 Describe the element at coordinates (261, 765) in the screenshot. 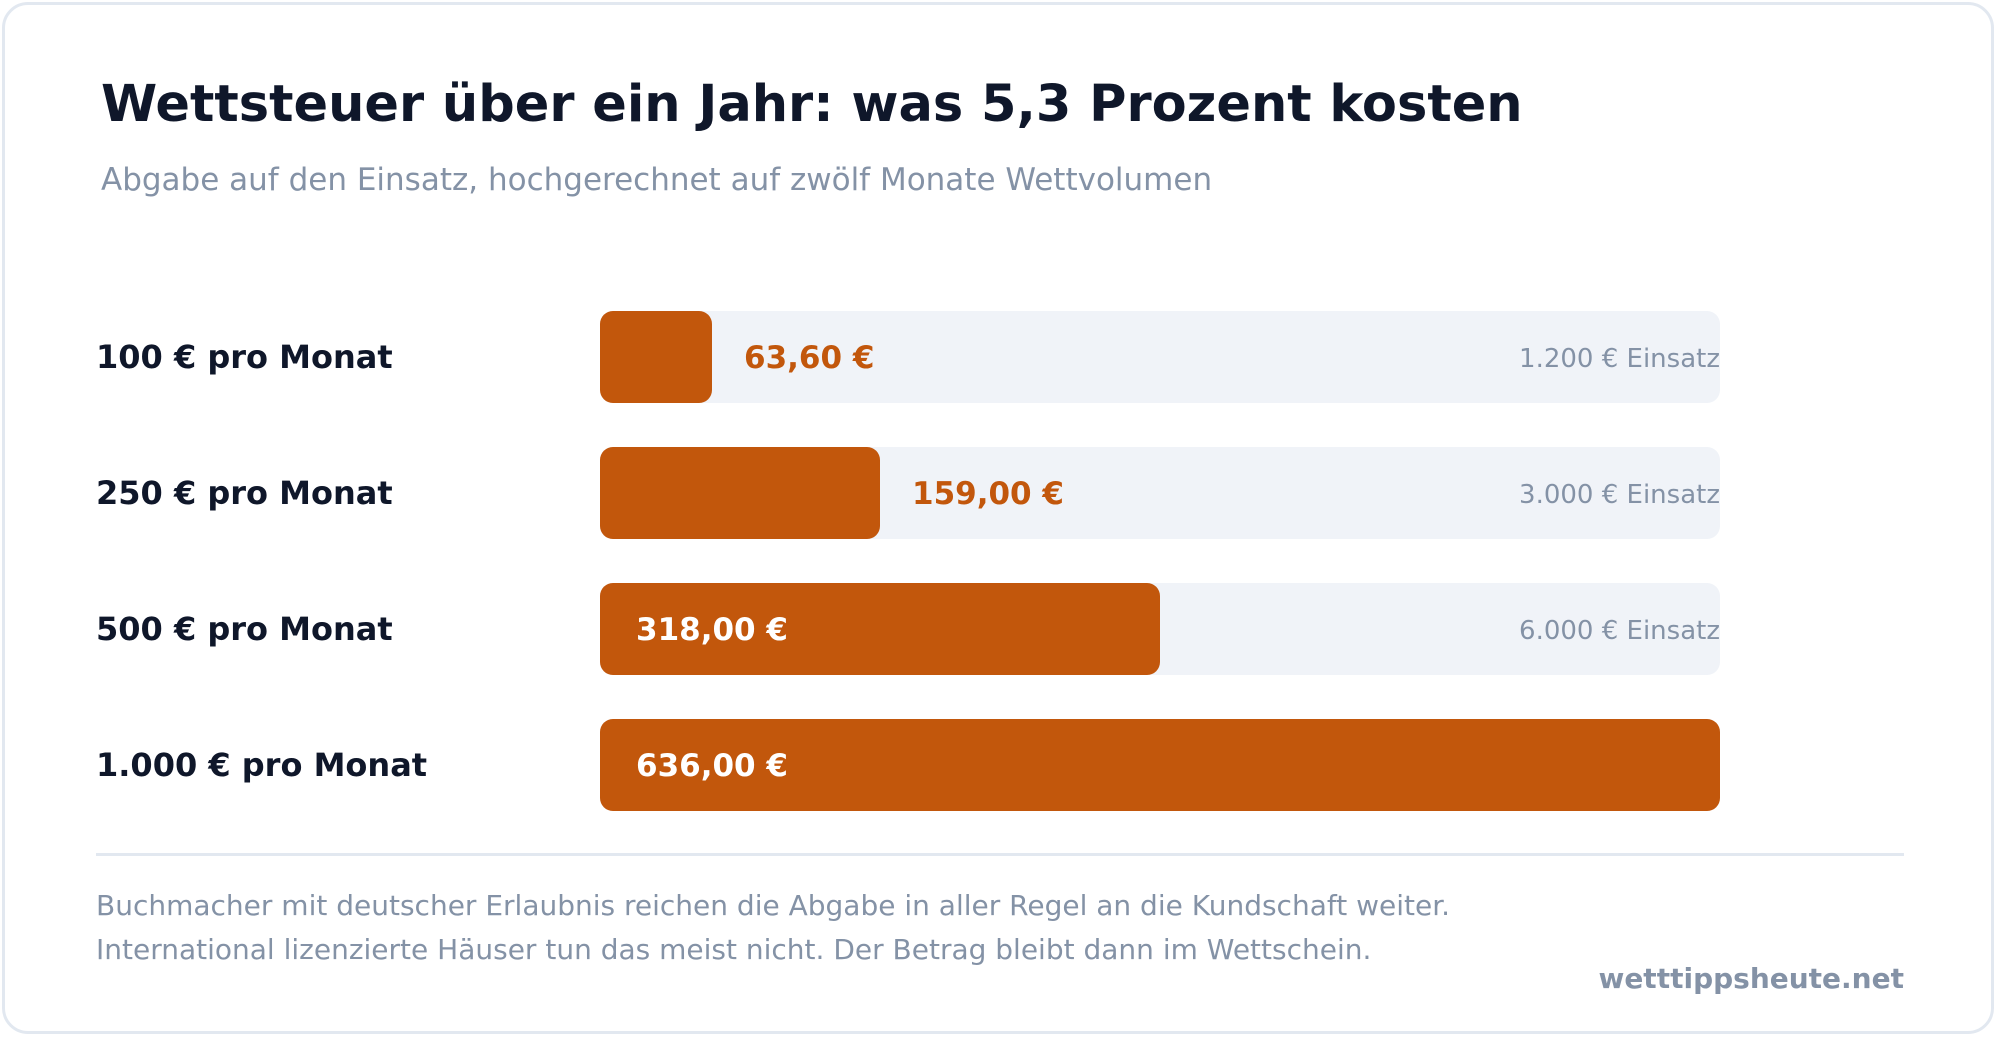

I see `category-label: 1.000 € pro Monat` at that location.